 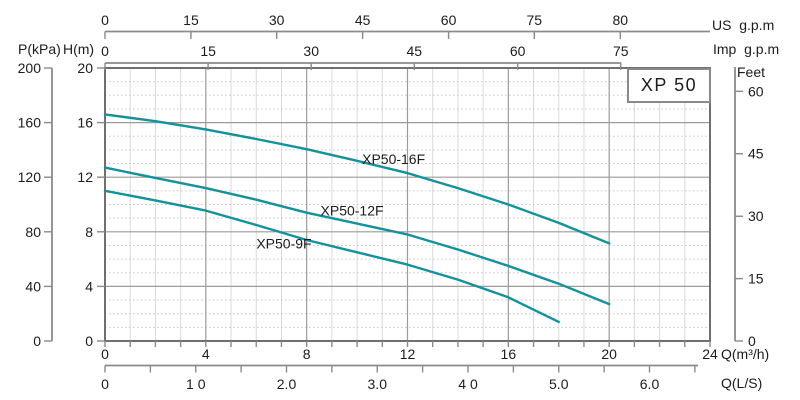 I want to click on tick-label: 200, so click(x=30, y=68).